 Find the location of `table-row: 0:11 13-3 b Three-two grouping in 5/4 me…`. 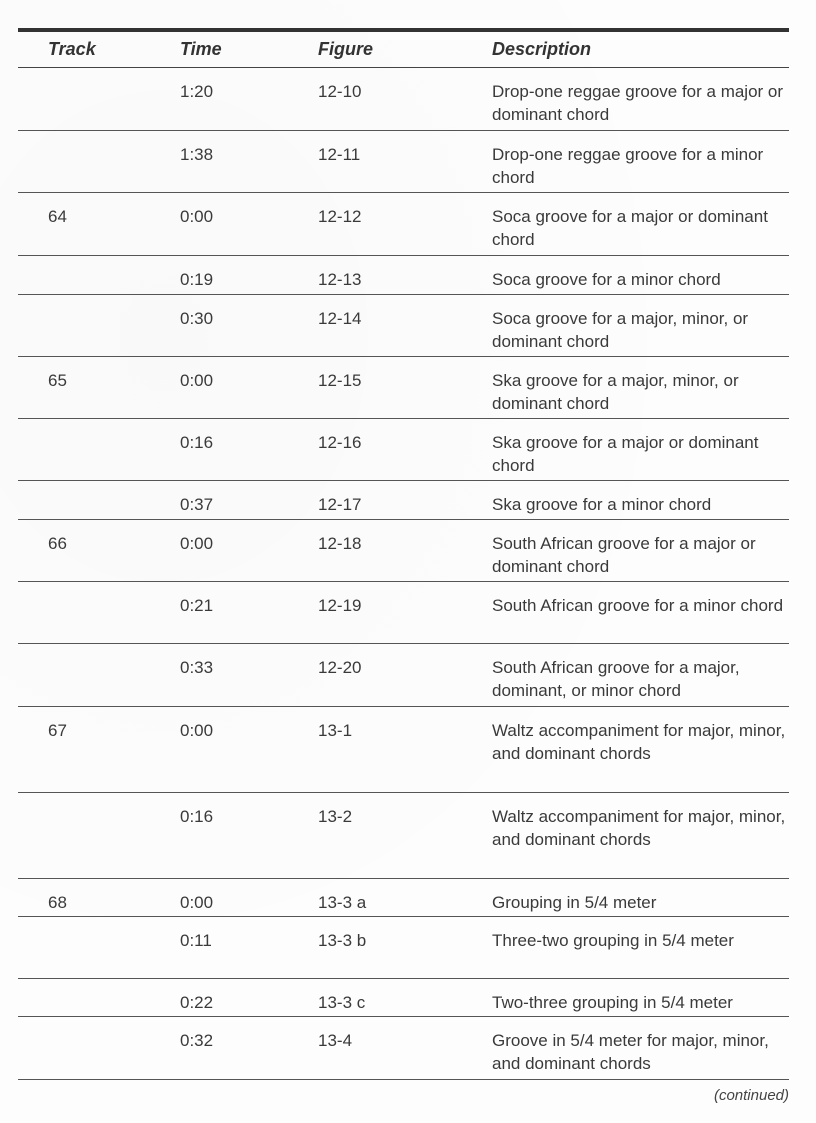

table-row: 0:11 13-3 b Three-two grouping in 5/4 me… is located at coordinates (403, 948).